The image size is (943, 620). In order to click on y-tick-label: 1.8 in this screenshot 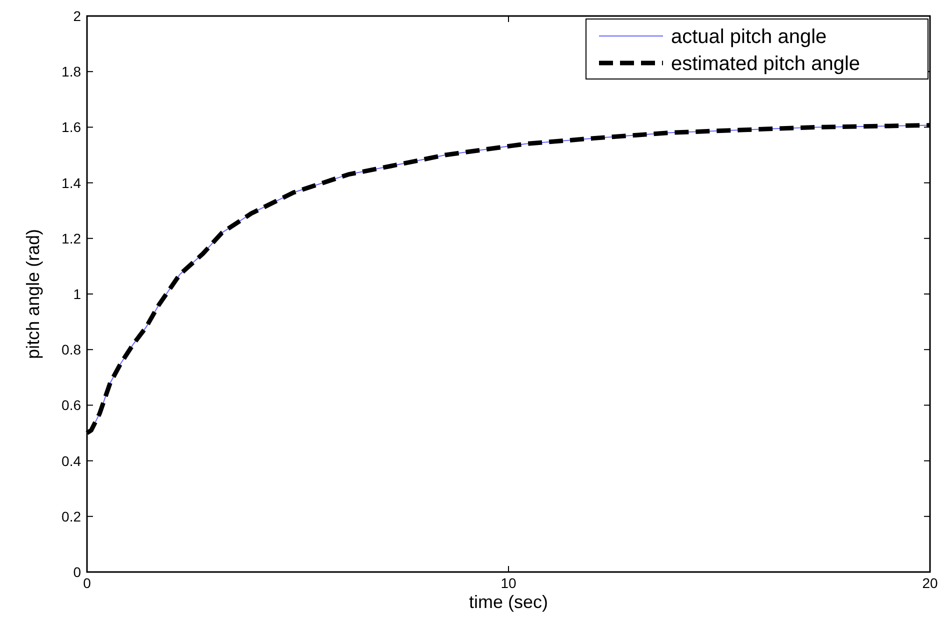, I will do `click(72, 72)`.